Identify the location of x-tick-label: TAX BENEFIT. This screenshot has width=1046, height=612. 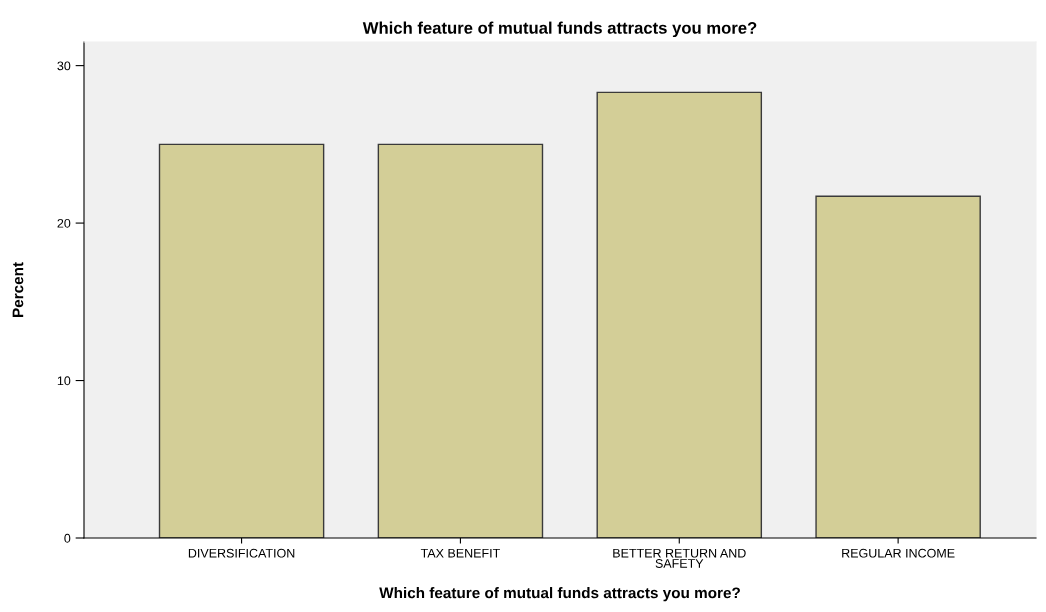
(460, 553).